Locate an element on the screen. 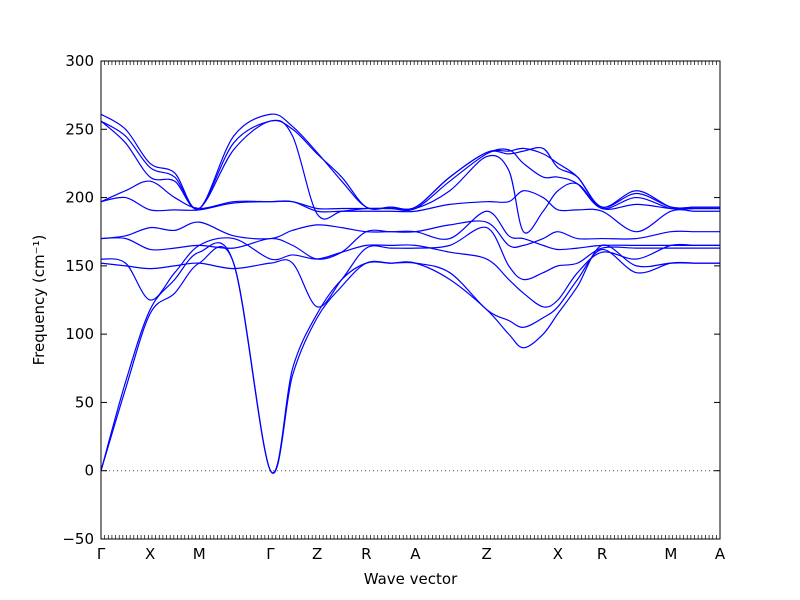 The height and width of the screenshot is (600, 800). y-tick-label: 150 is located at coordinates (79, 266).